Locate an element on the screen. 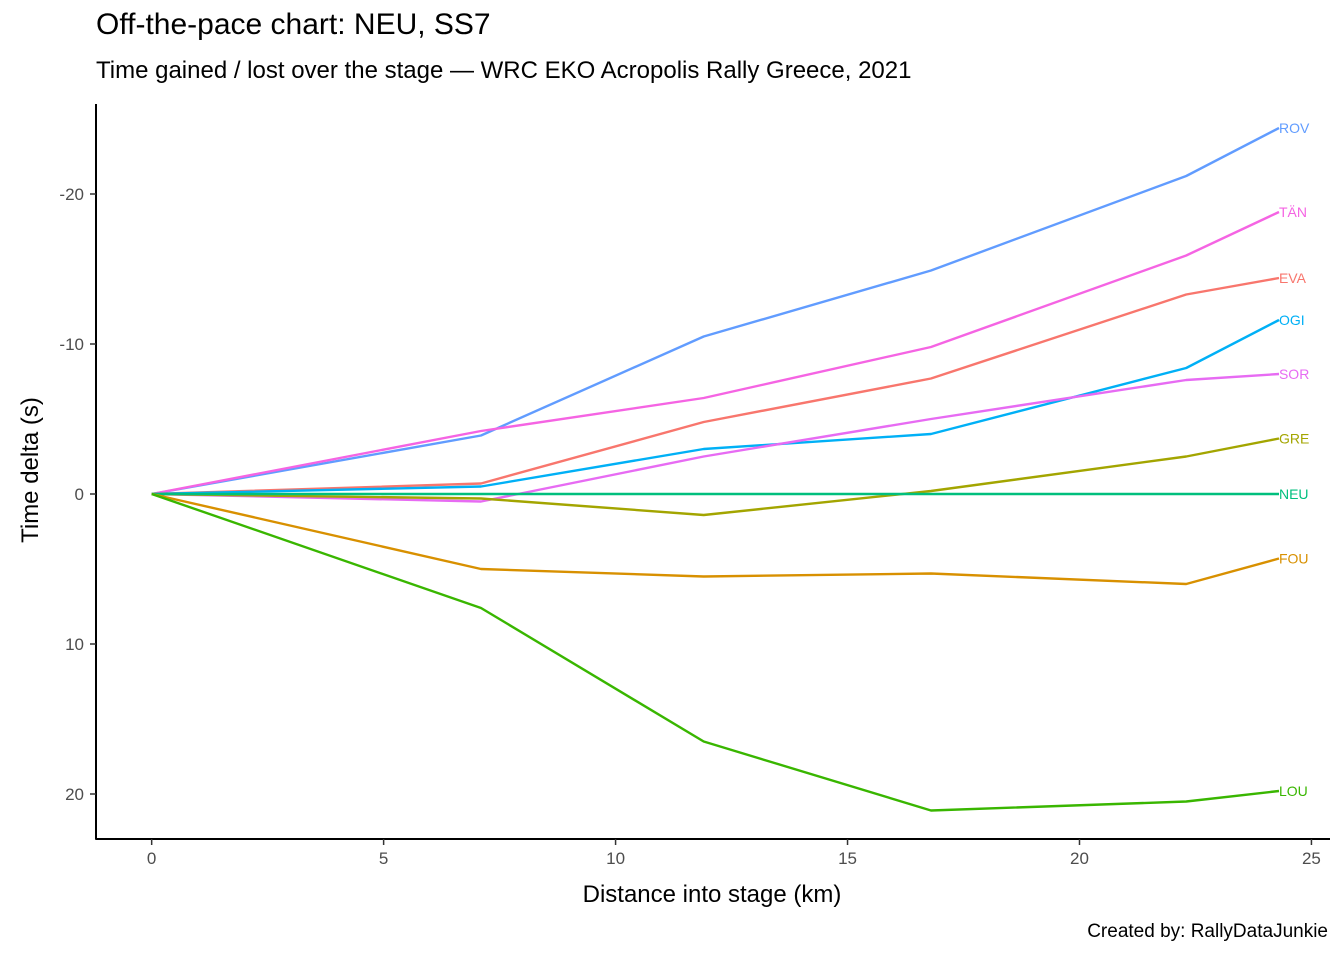 This screenshot has height=960, width=1344. series-label-tän: TÄN is located at coordinates (1293, 212).